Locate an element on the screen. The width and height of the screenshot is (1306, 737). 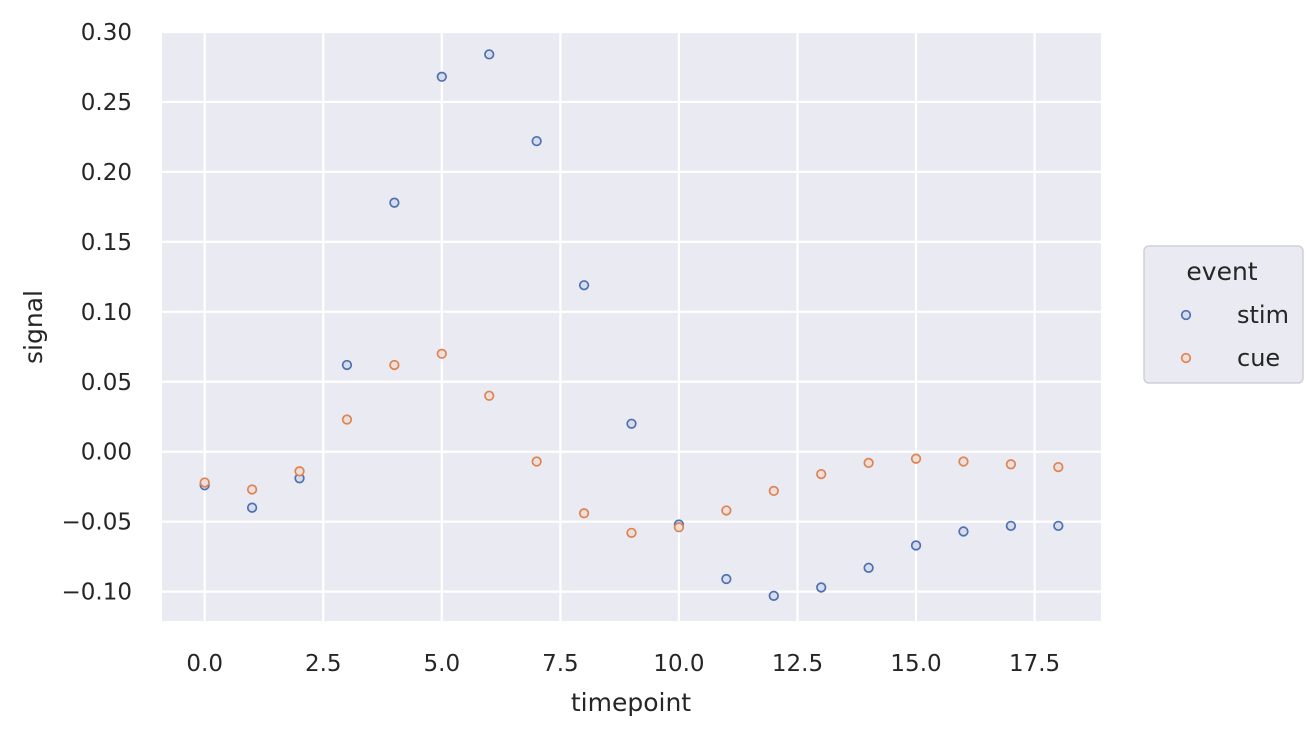
x-tick-label: 12.5 is located at coordinates (797, 664).